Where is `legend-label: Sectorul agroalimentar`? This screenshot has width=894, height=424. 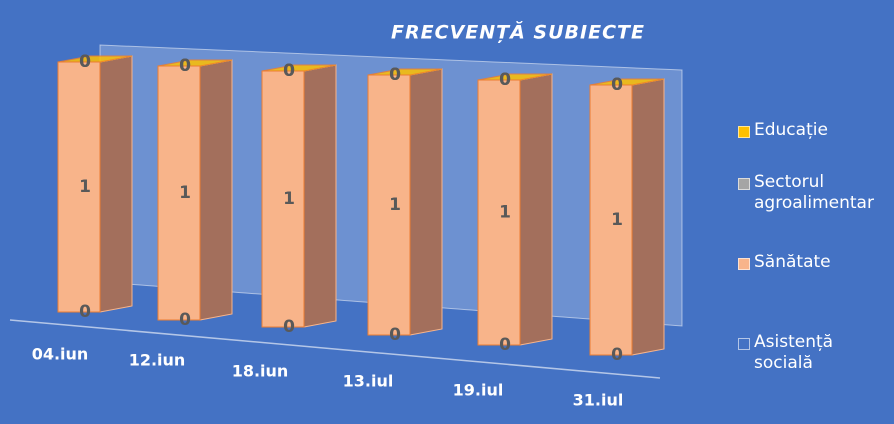 legend-label: Sectorul agroalimentar is located at coordinates (814, 192).